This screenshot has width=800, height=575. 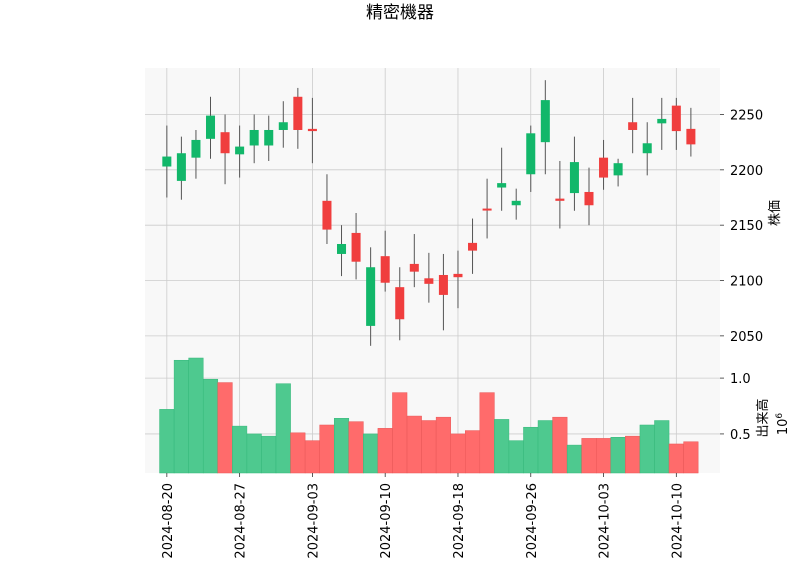 I want to click on volume-series, so click(x=429, y=415).